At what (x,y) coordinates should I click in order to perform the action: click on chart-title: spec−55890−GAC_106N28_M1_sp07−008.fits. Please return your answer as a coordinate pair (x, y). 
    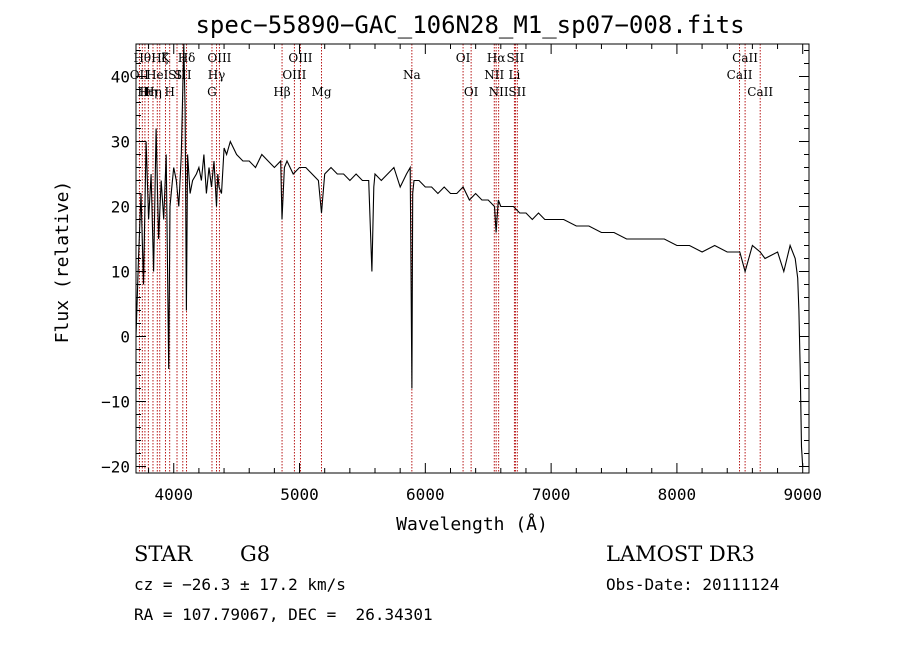
    Looking at the image, I should click on (469, 25).